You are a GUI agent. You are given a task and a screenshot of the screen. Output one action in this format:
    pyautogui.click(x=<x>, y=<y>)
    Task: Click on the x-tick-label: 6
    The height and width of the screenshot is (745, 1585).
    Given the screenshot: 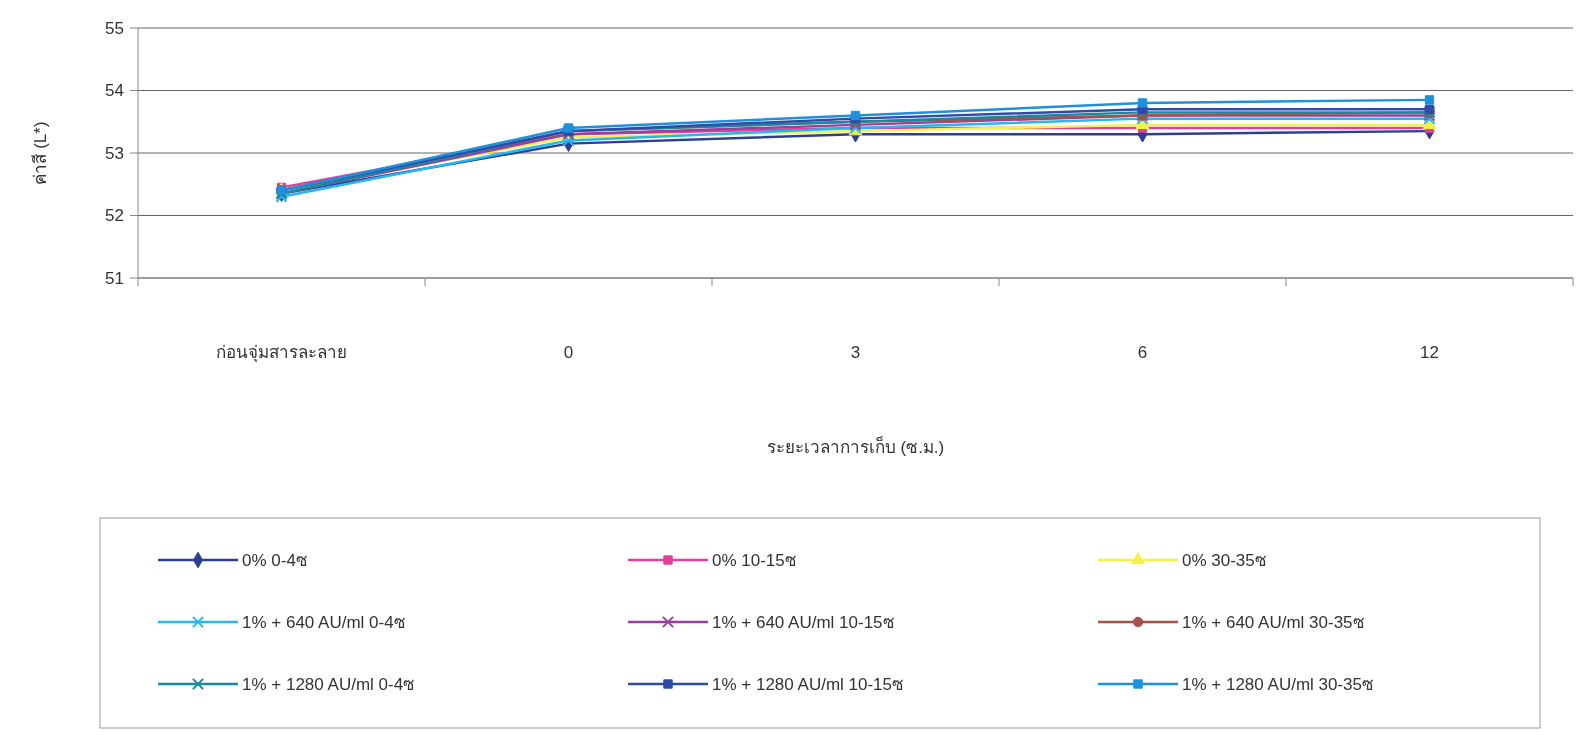 What is the action you would take?
    pyautogui.click(x=1142, y=352)
    